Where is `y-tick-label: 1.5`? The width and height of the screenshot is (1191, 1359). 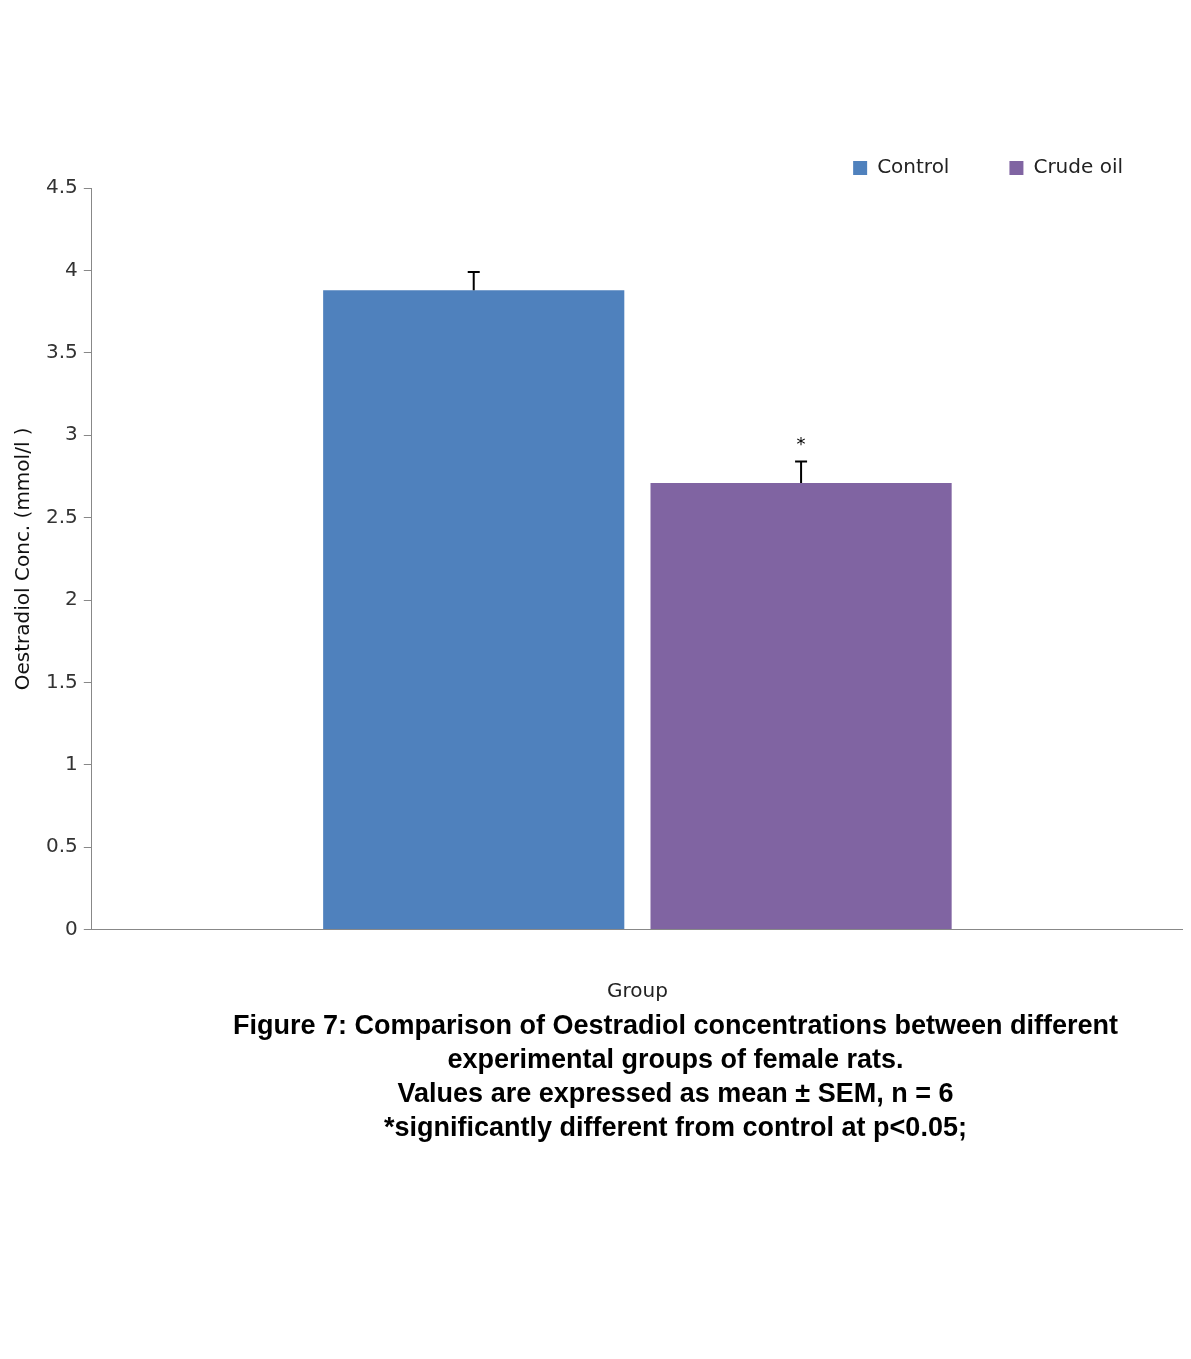 y-tick-label: 1.5 is located at coordinates (61, 680).